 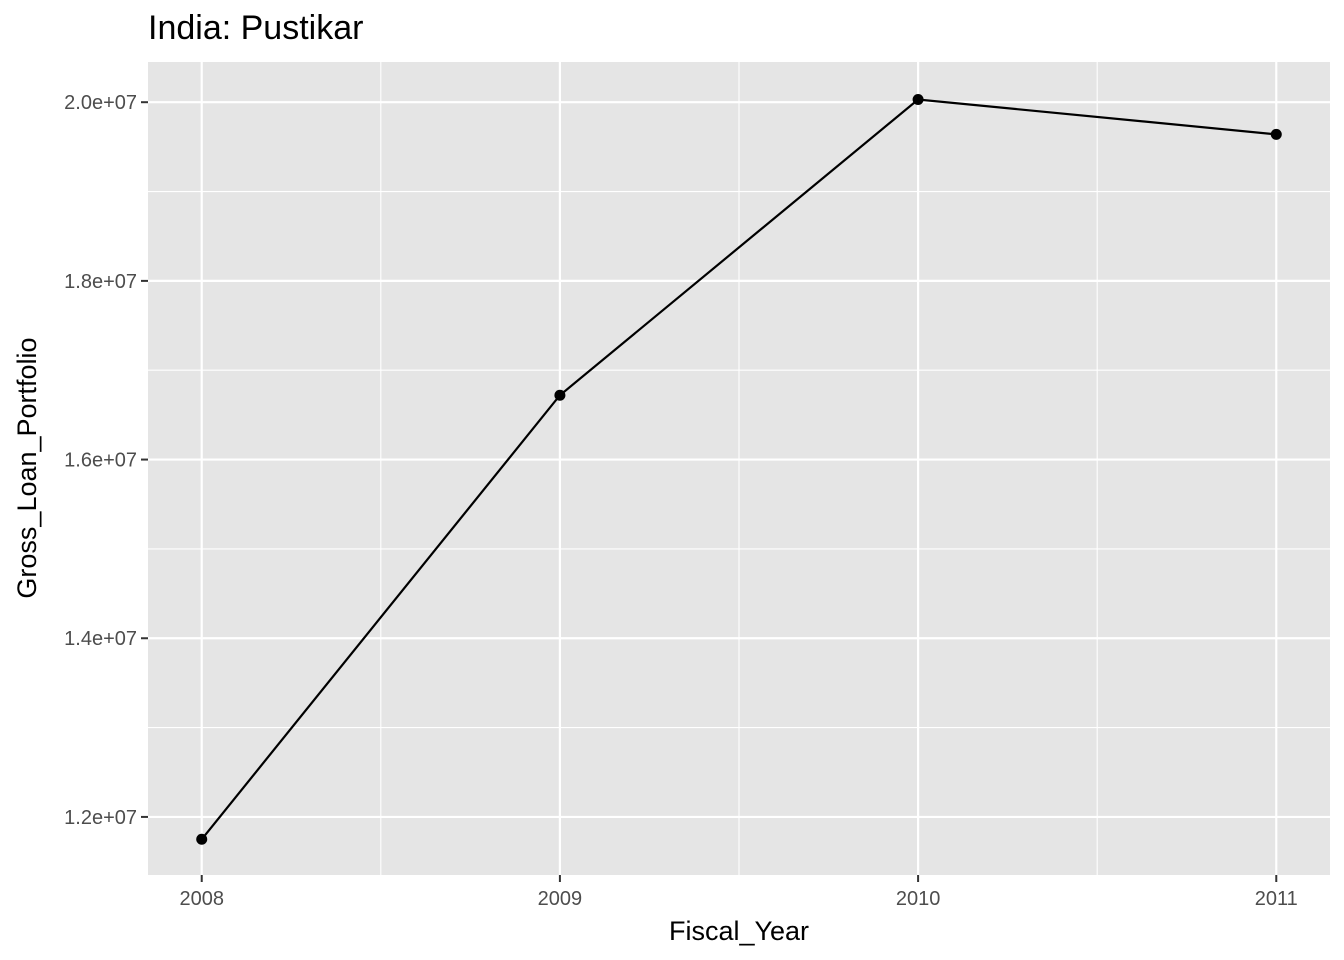 What do you see at coordinates (100, 639) in the screenshot?
I see `y-tick-label: 1.4e+07` at bounding box center [100, 639].